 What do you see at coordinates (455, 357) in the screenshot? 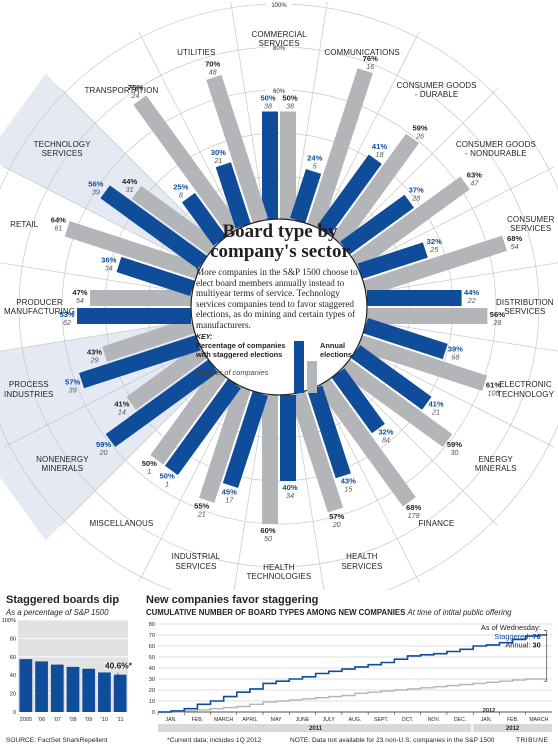
I see `staggered-count-label: 68` at bounding box center [455, 357].